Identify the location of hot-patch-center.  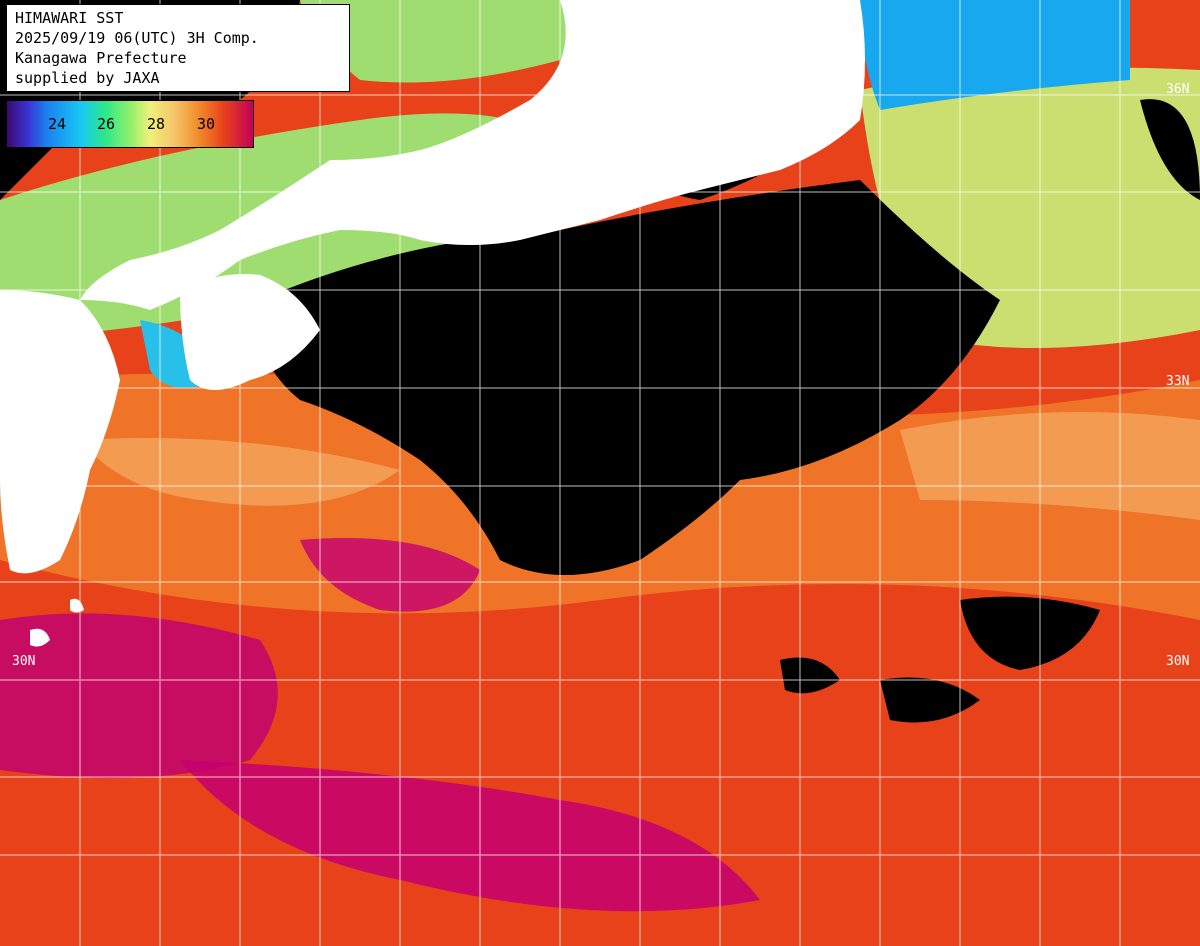
(390, 575).